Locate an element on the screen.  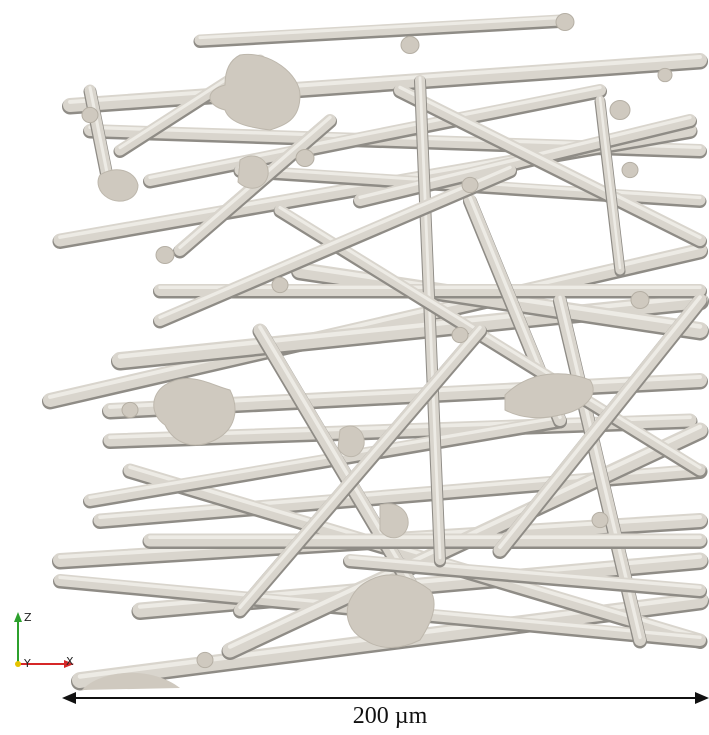
scale-bar is located at coordinates (385, 698).